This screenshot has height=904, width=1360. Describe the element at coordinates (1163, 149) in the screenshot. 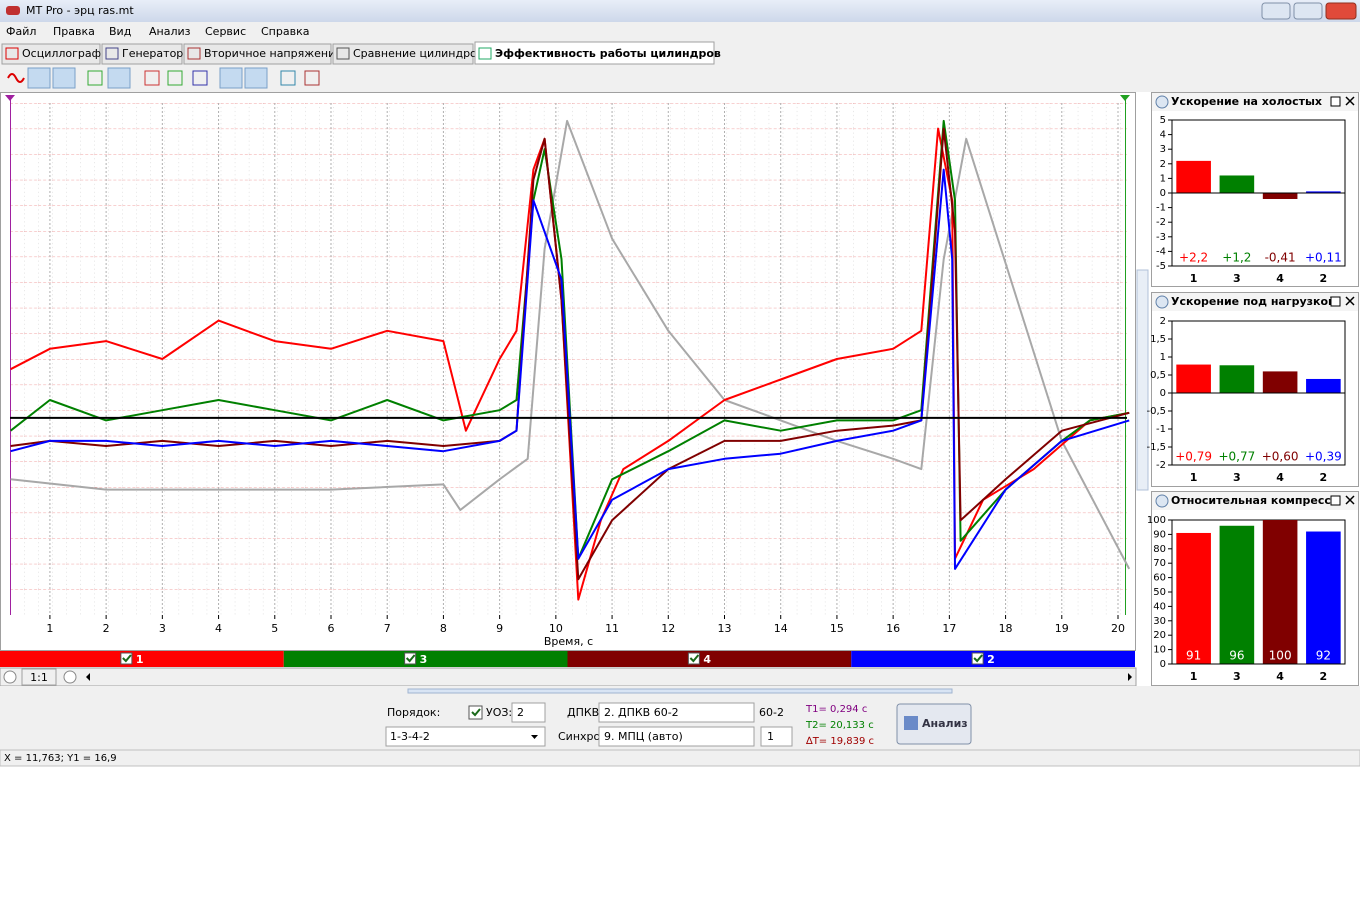

I see `y-tick-label: 3` at that location.